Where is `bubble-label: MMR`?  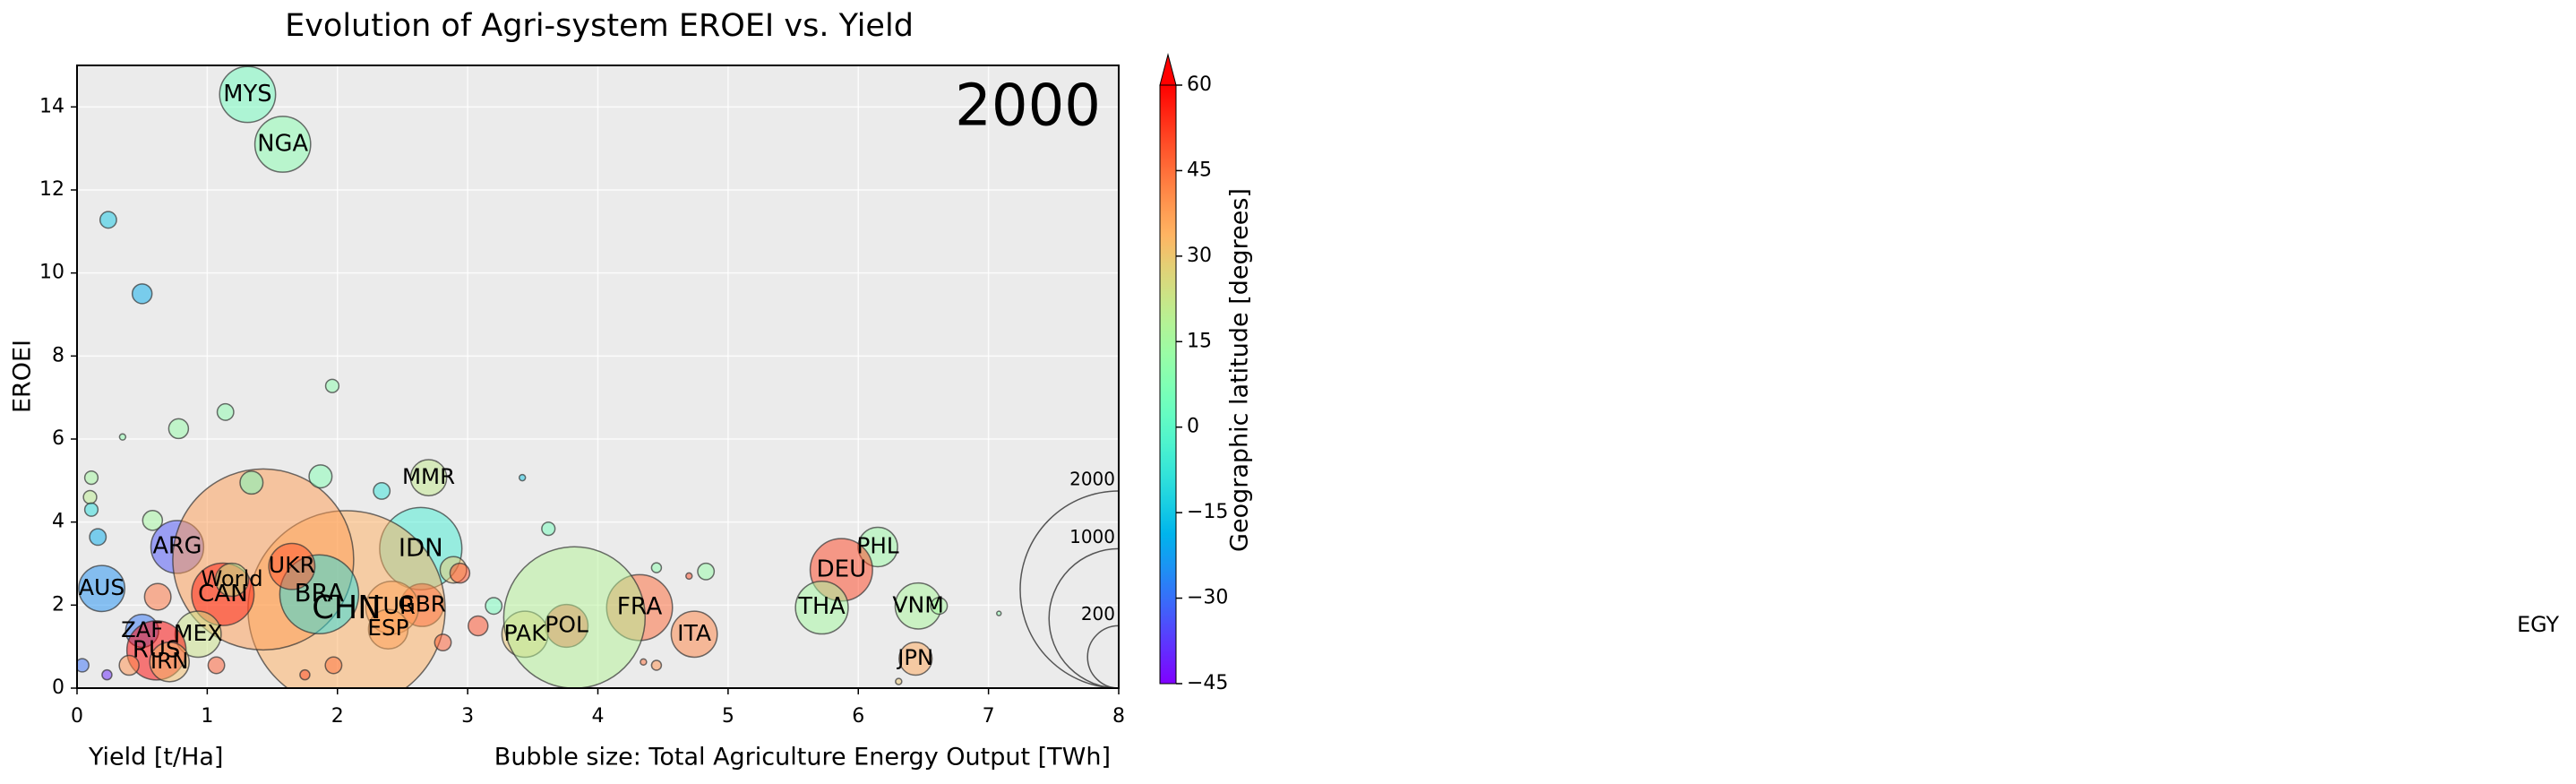 bubble-label: MMR is located at coordinates (428, 476).